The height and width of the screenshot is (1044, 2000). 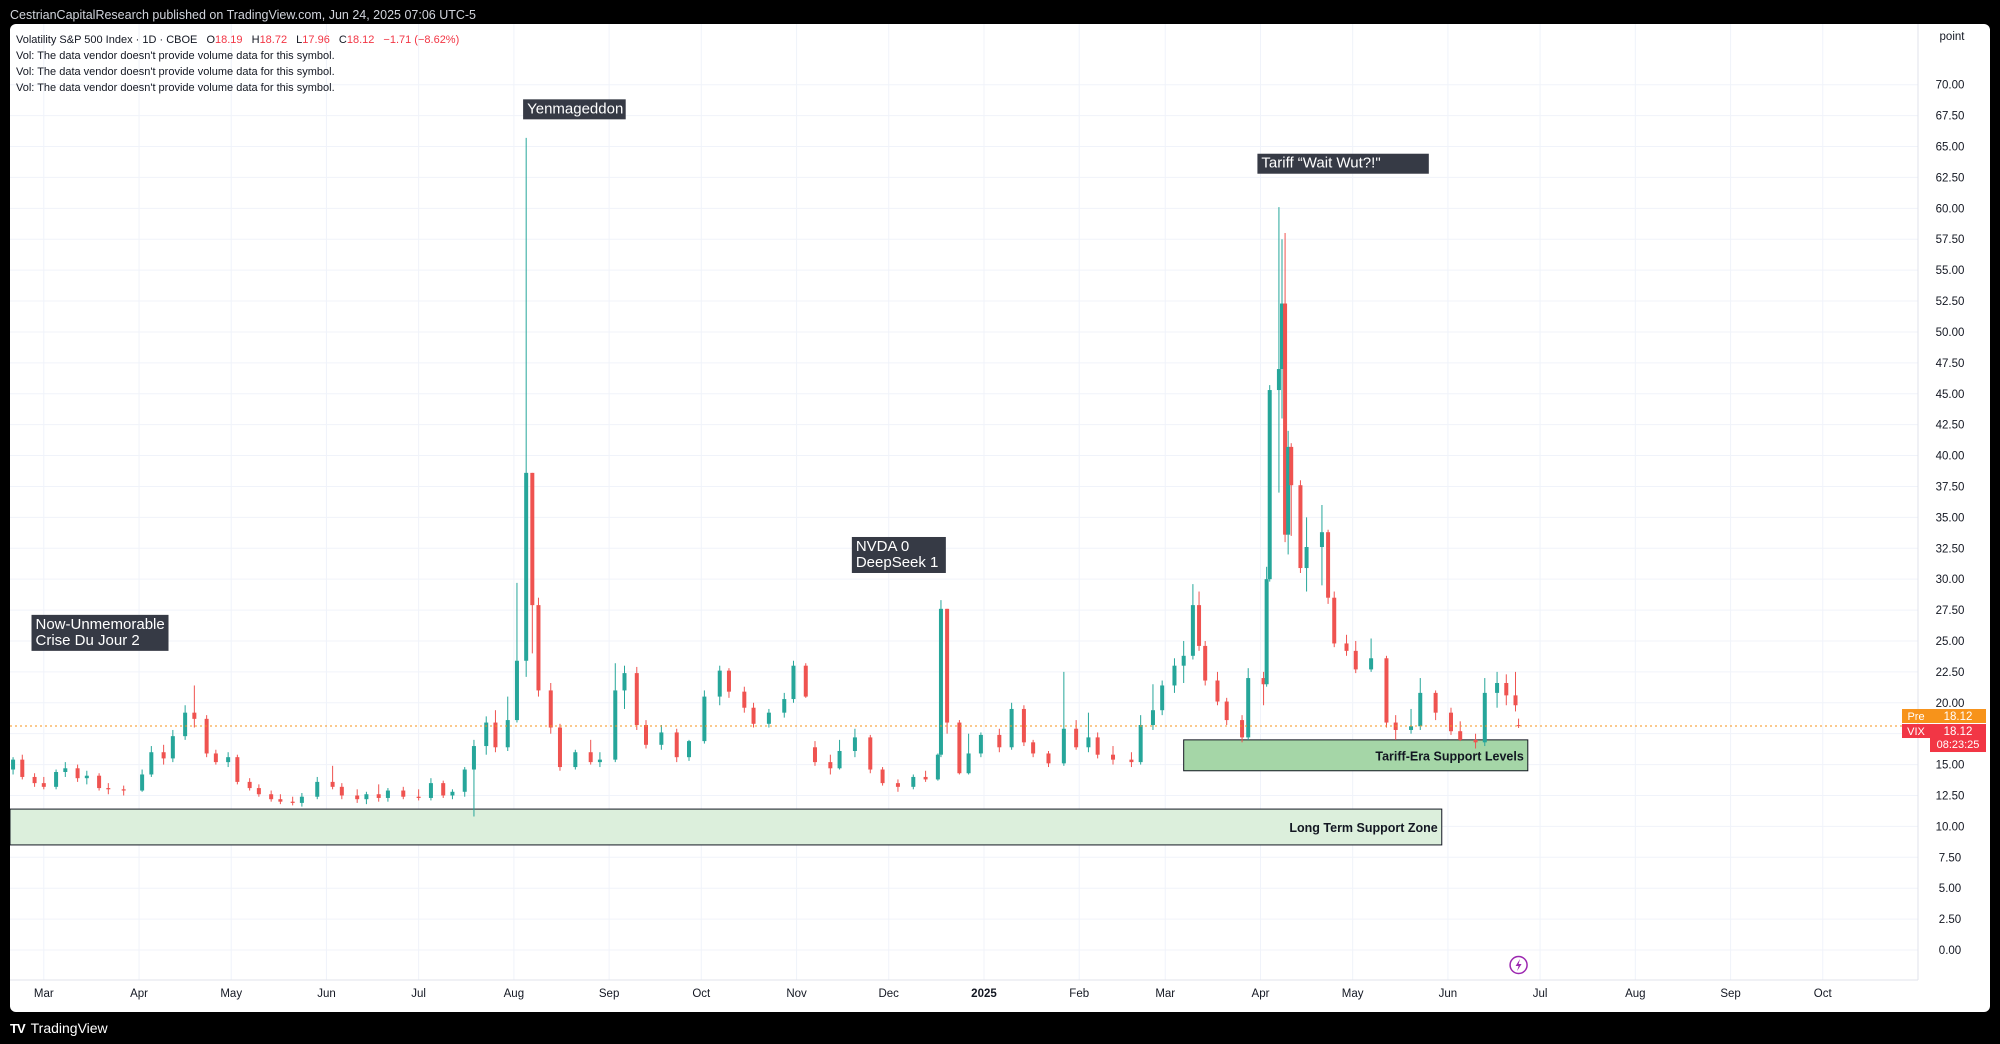 What do you see at coordinates (1950, 148) in the screenshot?
I see `price-axis-label: 65.00` at bounding box center [1950, 148].